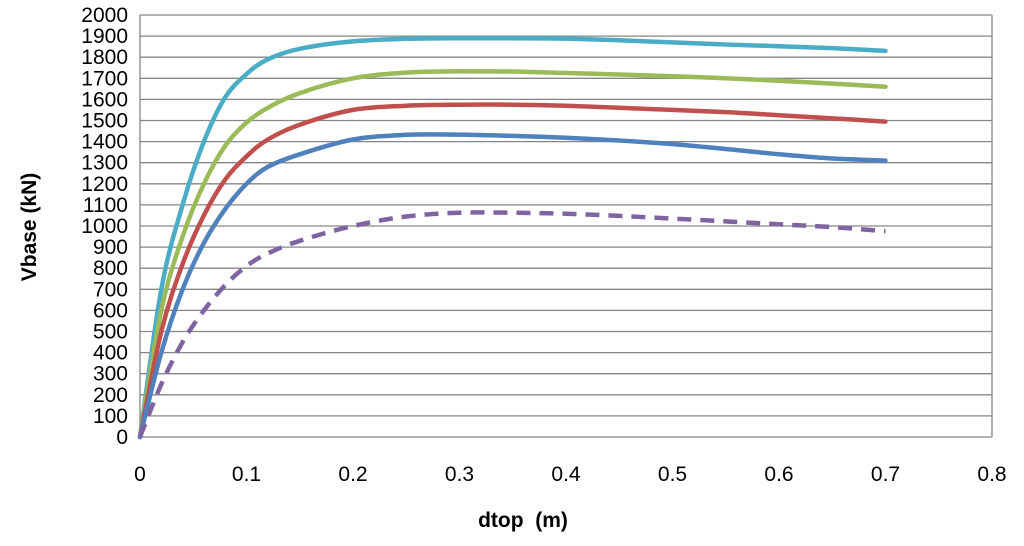 The width and height of the screenshot is (1024, 546). I want to click on y-tick-label-1600: 1600, so click(104, 99).